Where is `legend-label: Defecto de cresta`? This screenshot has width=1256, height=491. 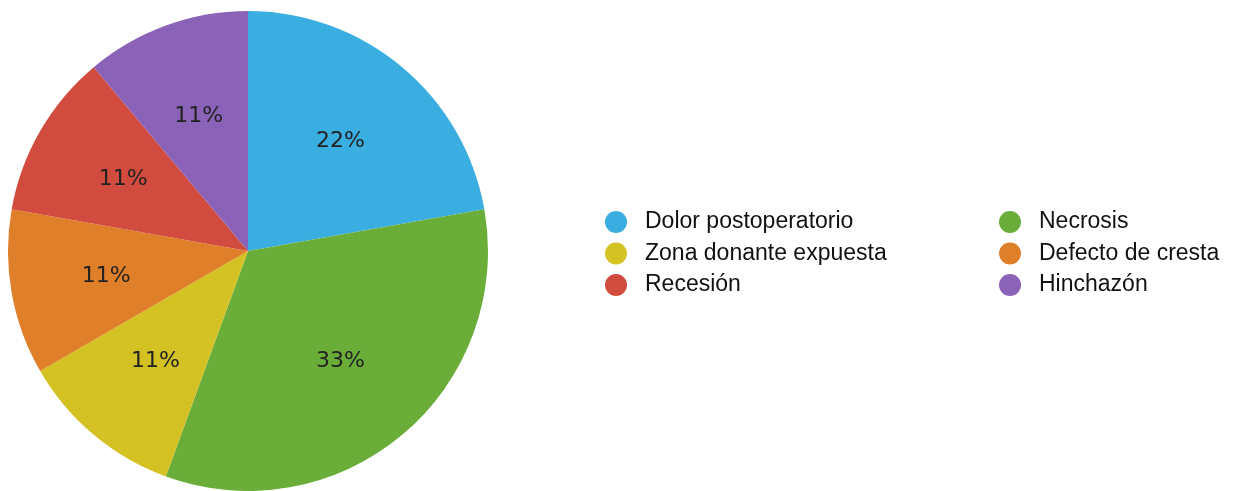 legend-label: Defecto de cresta is located at coordinates (1129, 251).